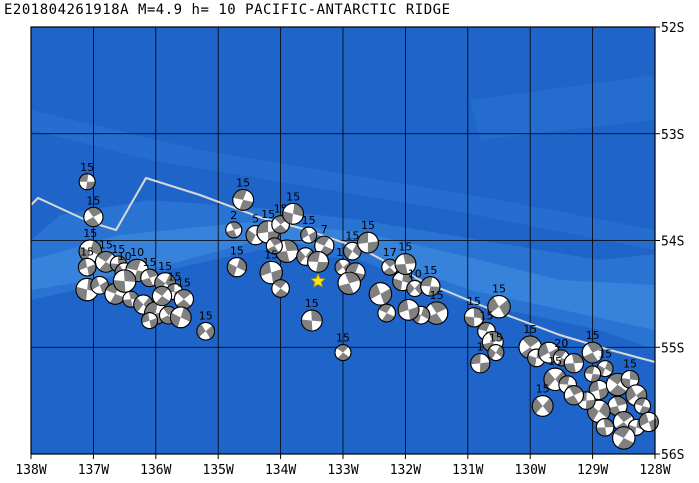 The width and height of the screenshot is (699, 483). Describe the element at coordinates (214, 10) in the screenshot. I see `depth-label: h= 10` at that location.